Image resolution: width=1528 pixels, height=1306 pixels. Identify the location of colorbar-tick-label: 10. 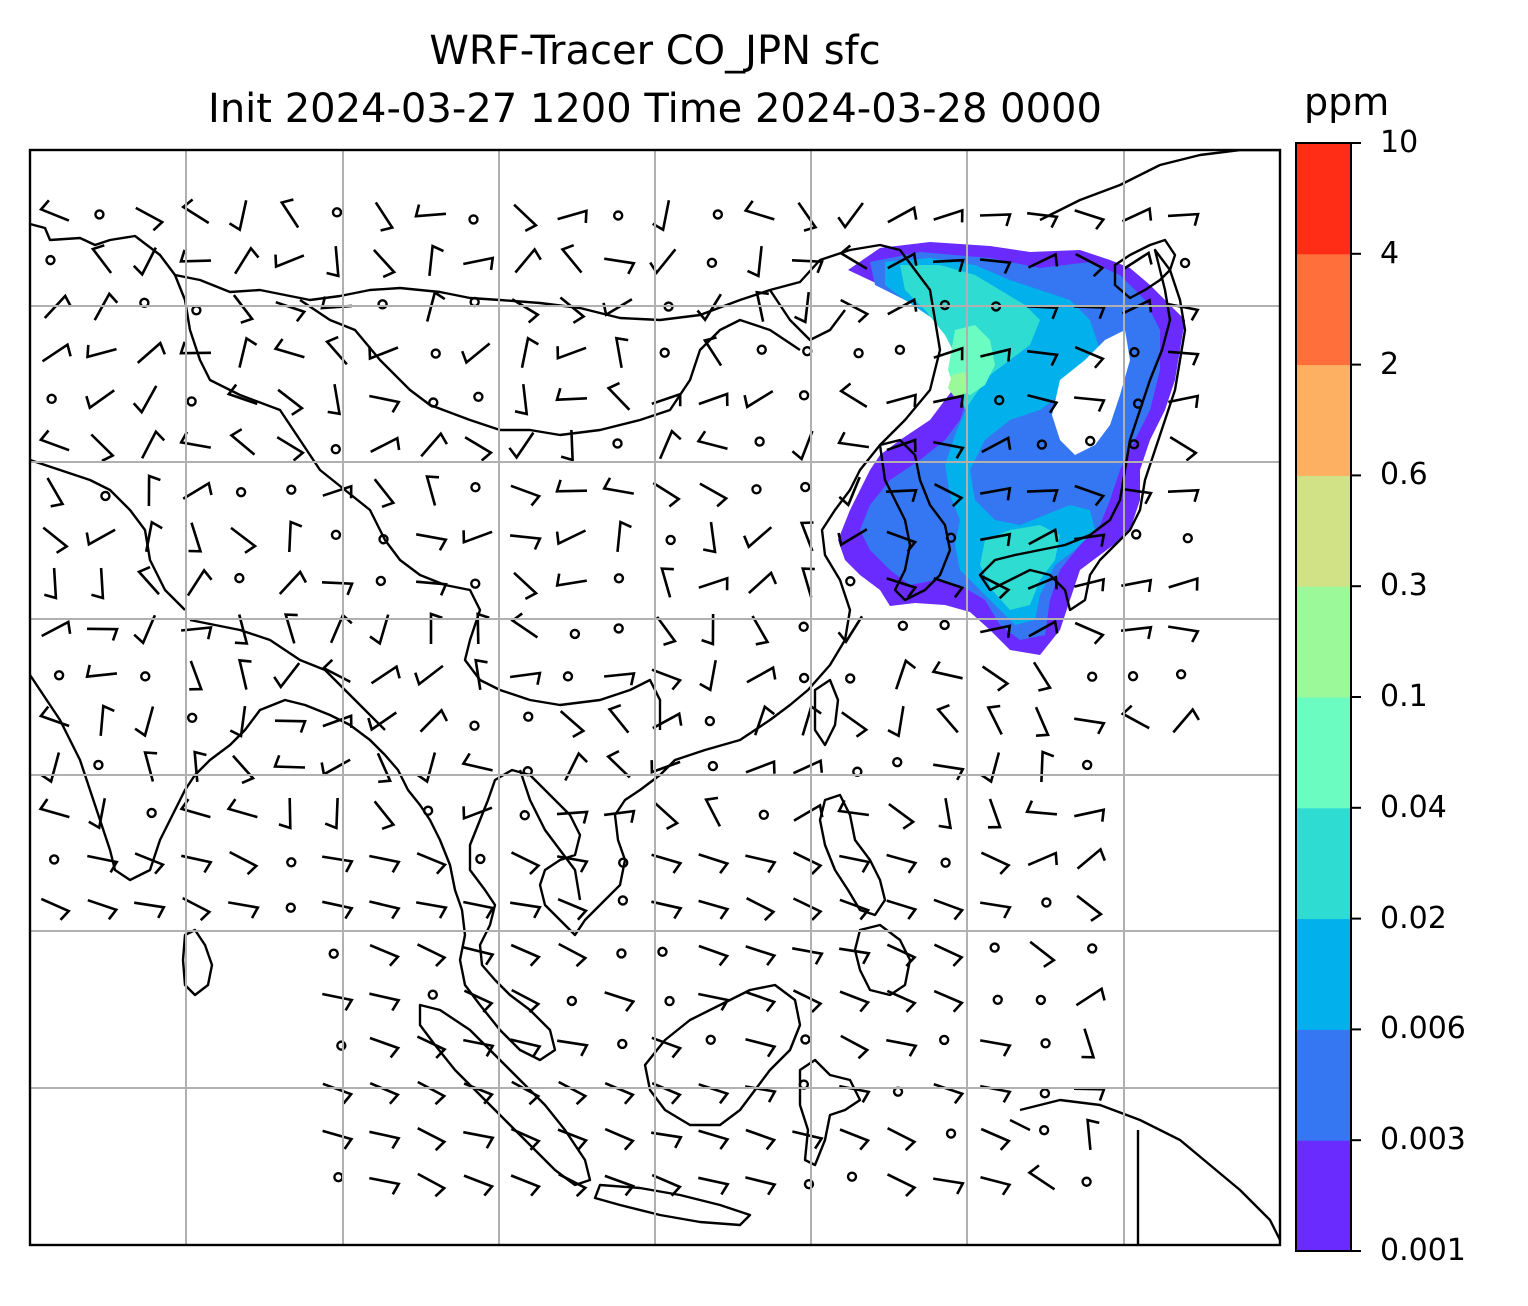
(1399, 142).